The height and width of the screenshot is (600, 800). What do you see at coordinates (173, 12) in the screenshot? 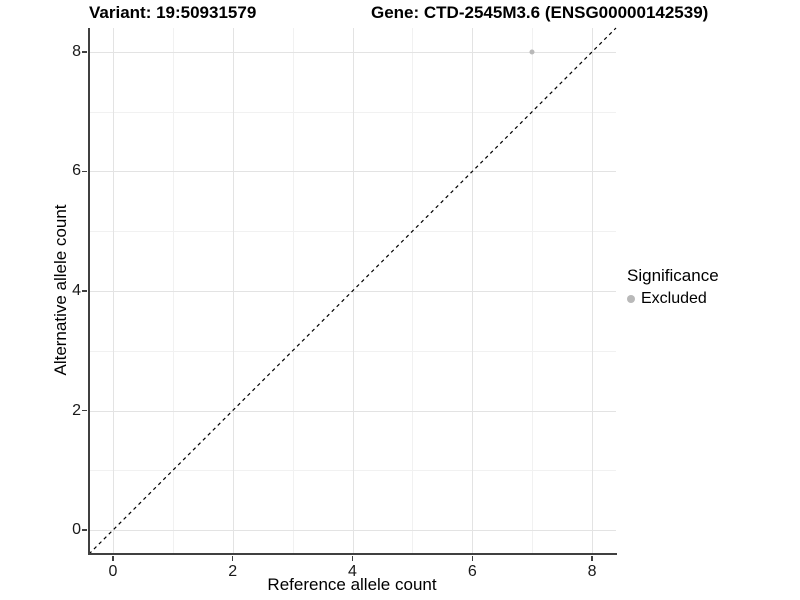
I see `plot-title-variant: Variant: 19:50931579` at bounding box center [173, 12].